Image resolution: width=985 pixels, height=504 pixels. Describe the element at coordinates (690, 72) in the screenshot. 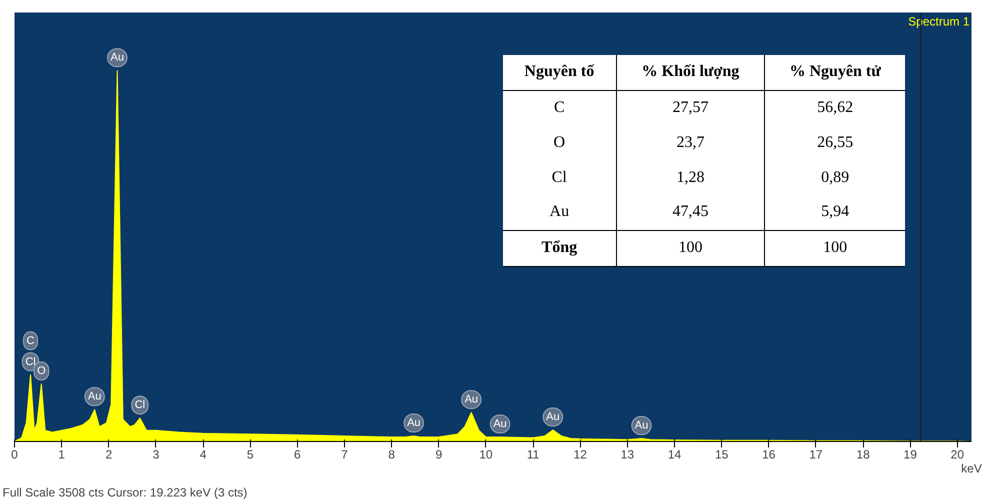

I see `annotation: % Khối lượng` at that location.